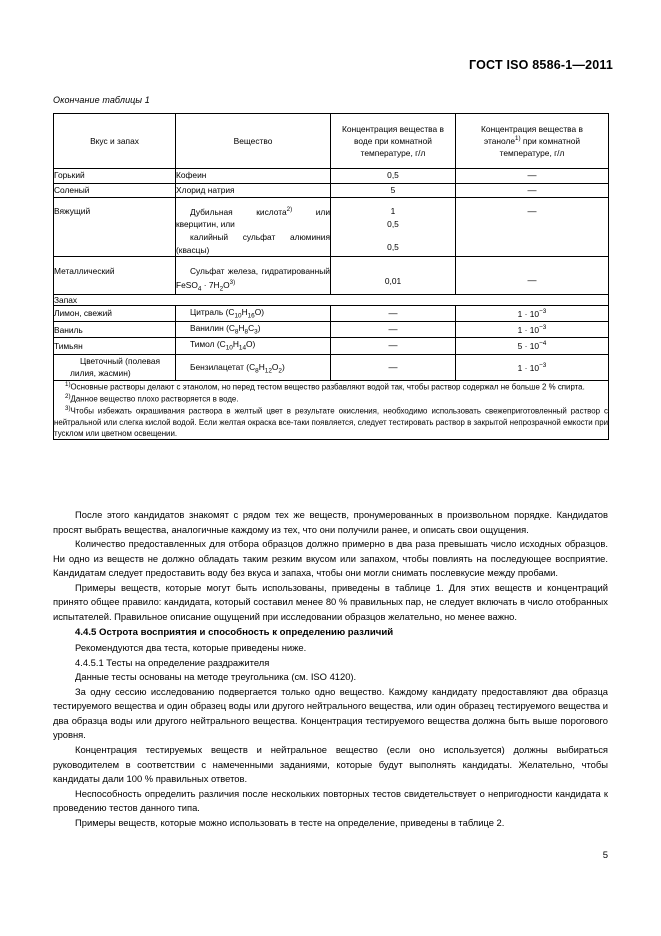  I want to click on cell-taste: Лимон, свежий, so click(114, 313).